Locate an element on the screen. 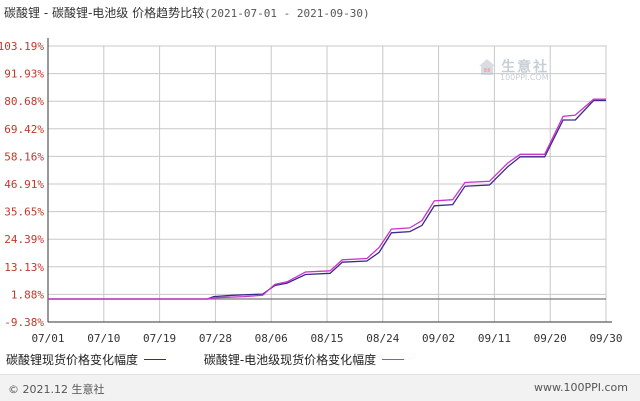  y-tick-label: 24.39% is located at coordinates (24, 239).